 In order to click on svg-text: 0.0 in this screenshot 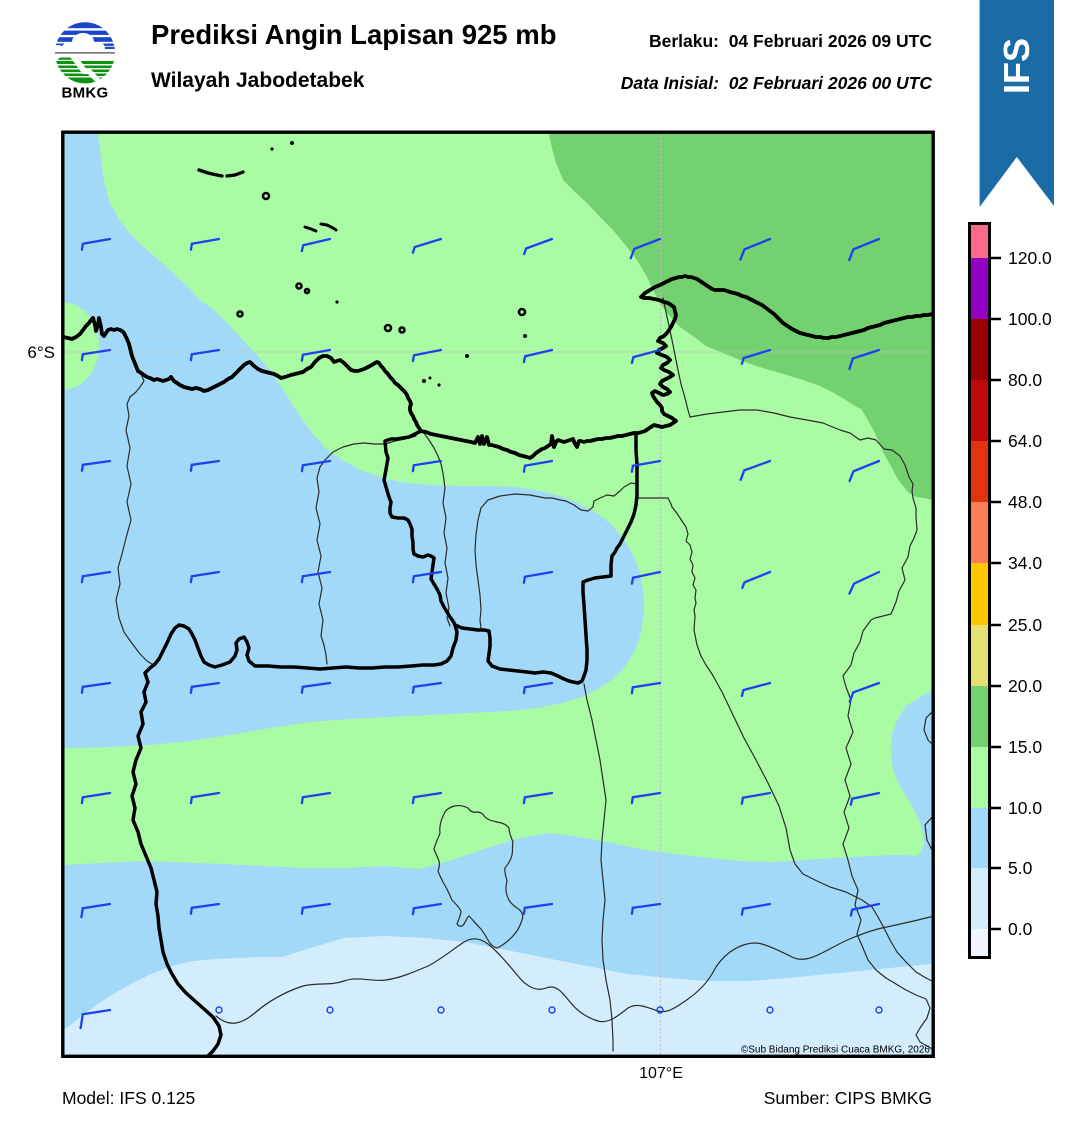, I will do `click(1020, 929)`.